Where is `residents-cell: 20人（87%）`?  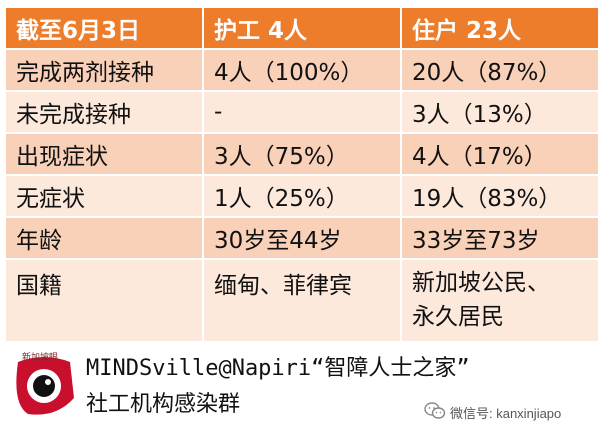
residents-cell: 20人（87%） is located at coordinates (500, 70).